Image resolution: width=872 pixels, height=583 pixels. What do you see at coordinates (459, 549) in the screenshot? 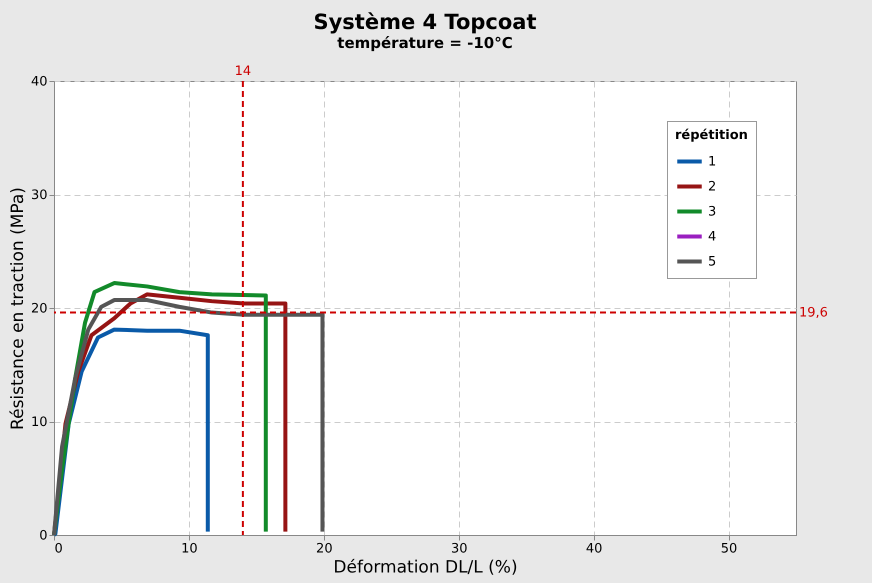
I see `x-tick-label: 30` at bounding box center [459, 549].